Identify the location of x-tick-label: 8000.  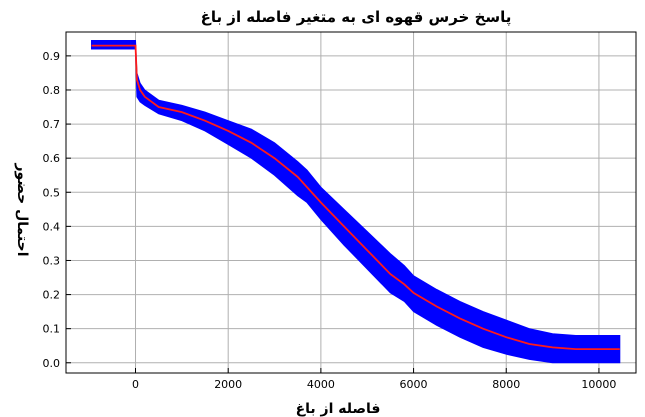
(506, 384).